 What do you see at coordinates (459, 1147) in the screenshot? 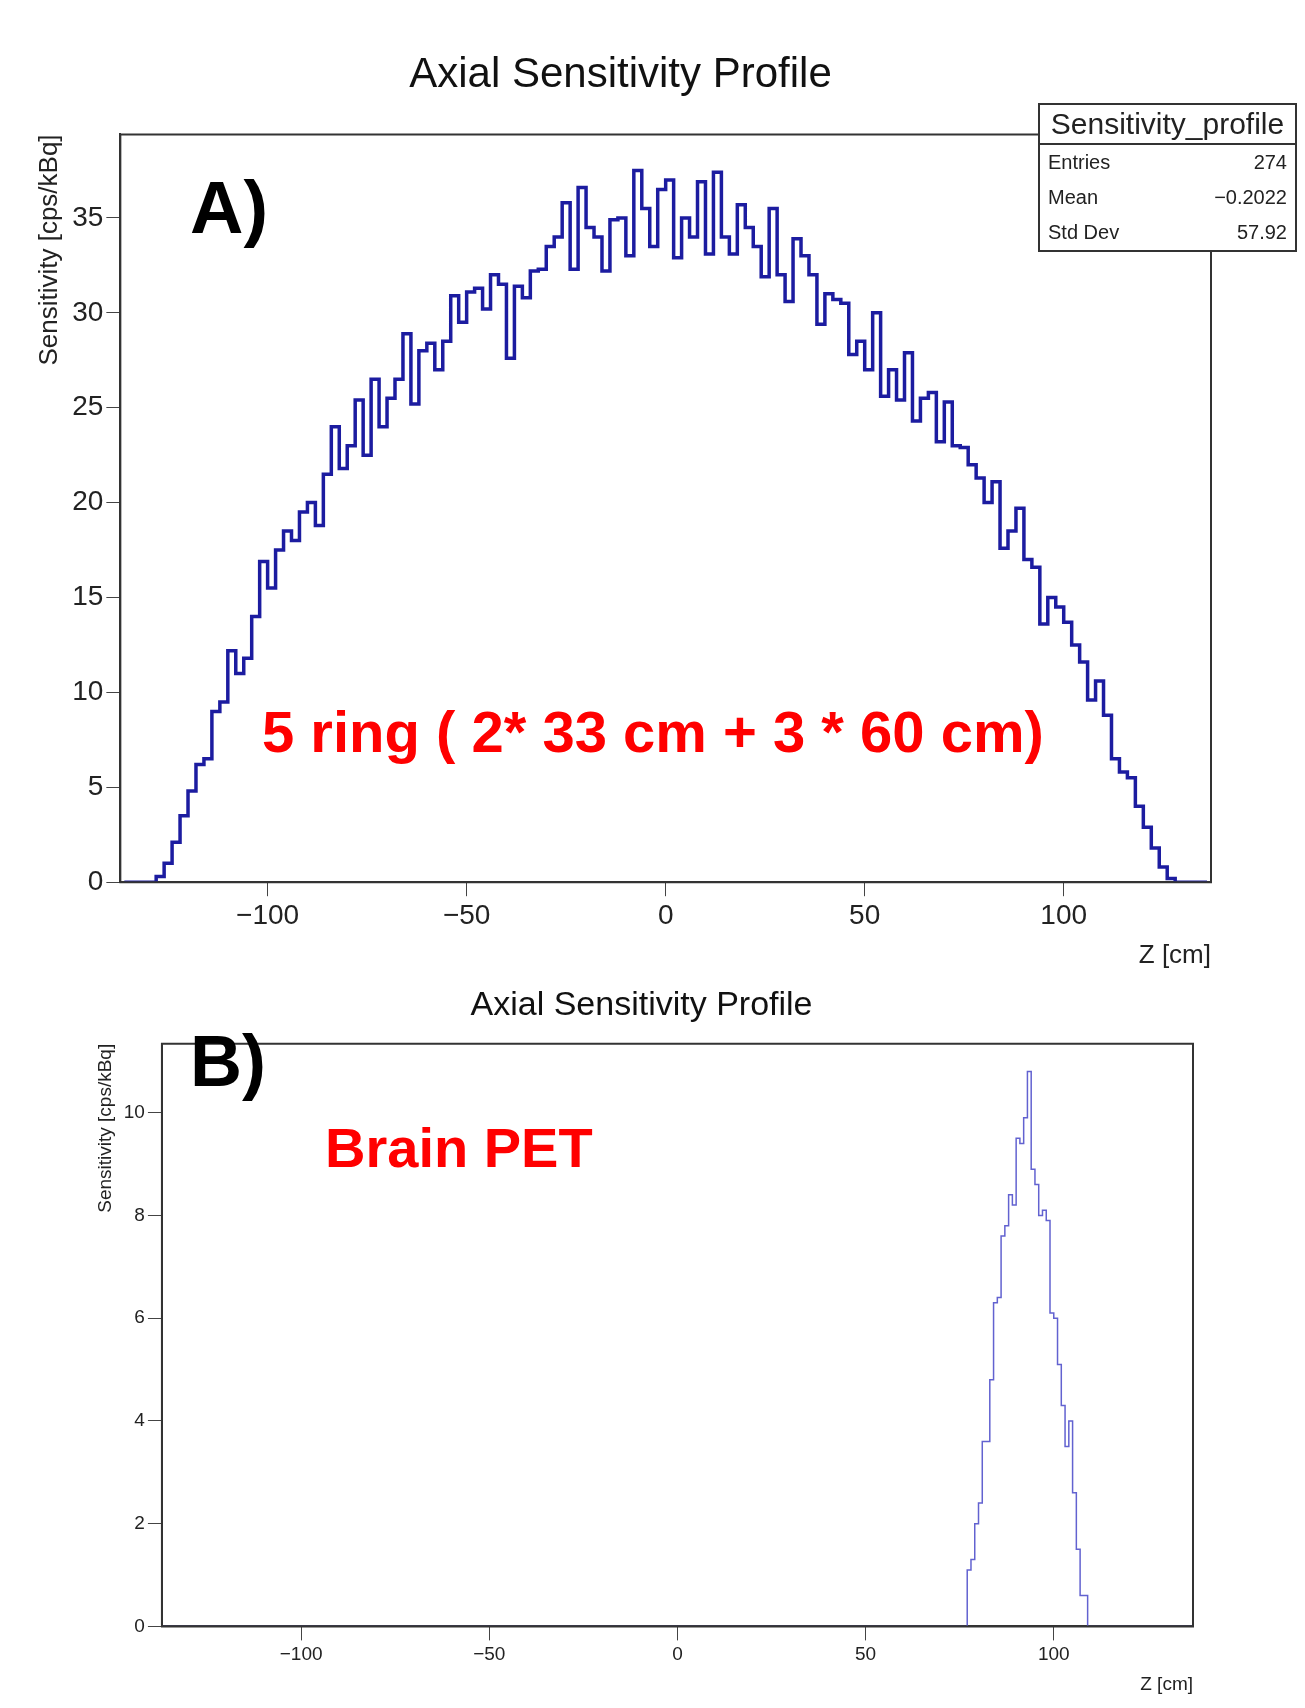
I see `annotation: Brain PET` at bounding box center [459, 1147].